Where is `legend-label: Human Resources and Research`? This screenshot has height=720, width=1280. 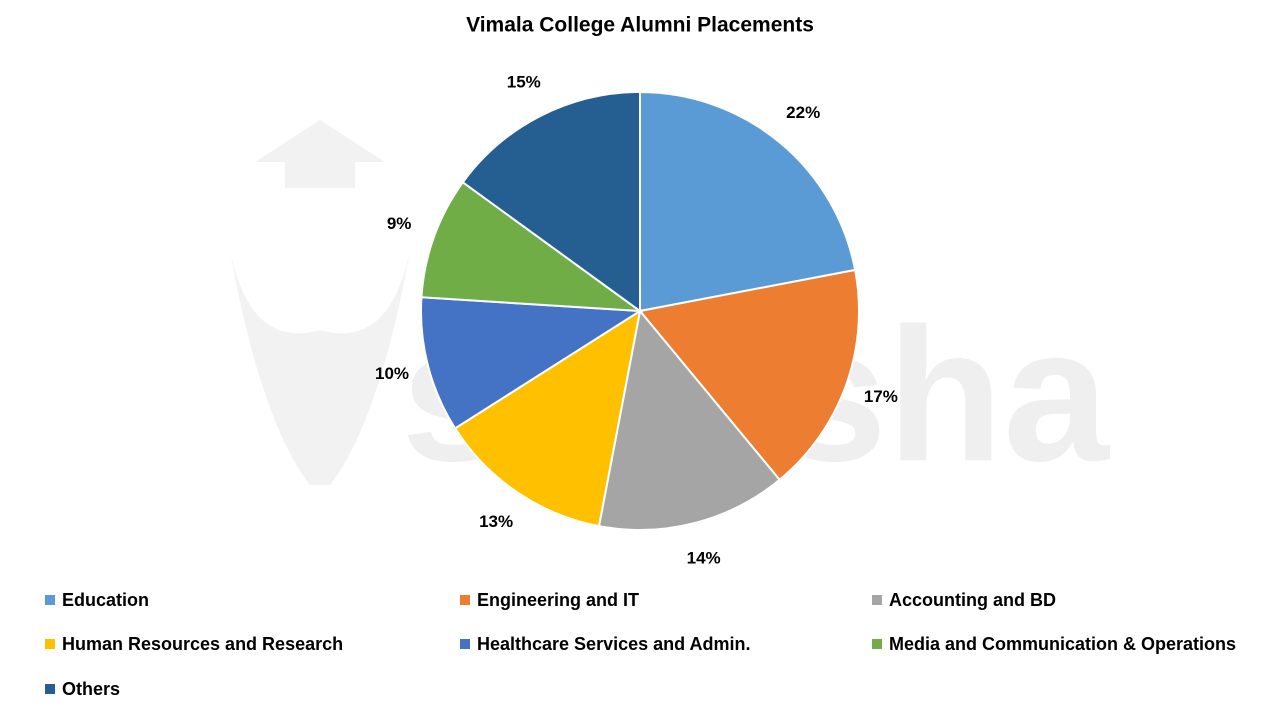 legend-label: Human Resources and Research is located at coordinates (202, 644).